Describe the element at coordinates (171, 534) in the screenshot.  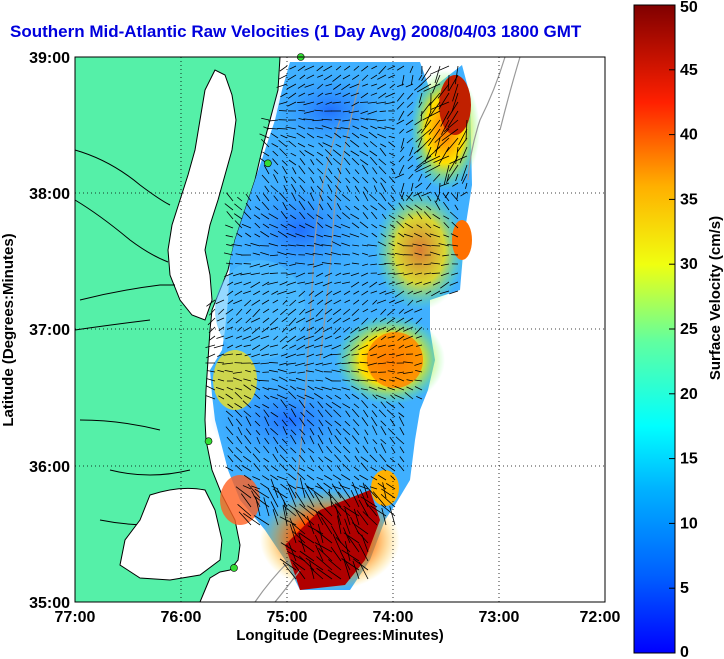
I see `pamlico-sound` at that location.